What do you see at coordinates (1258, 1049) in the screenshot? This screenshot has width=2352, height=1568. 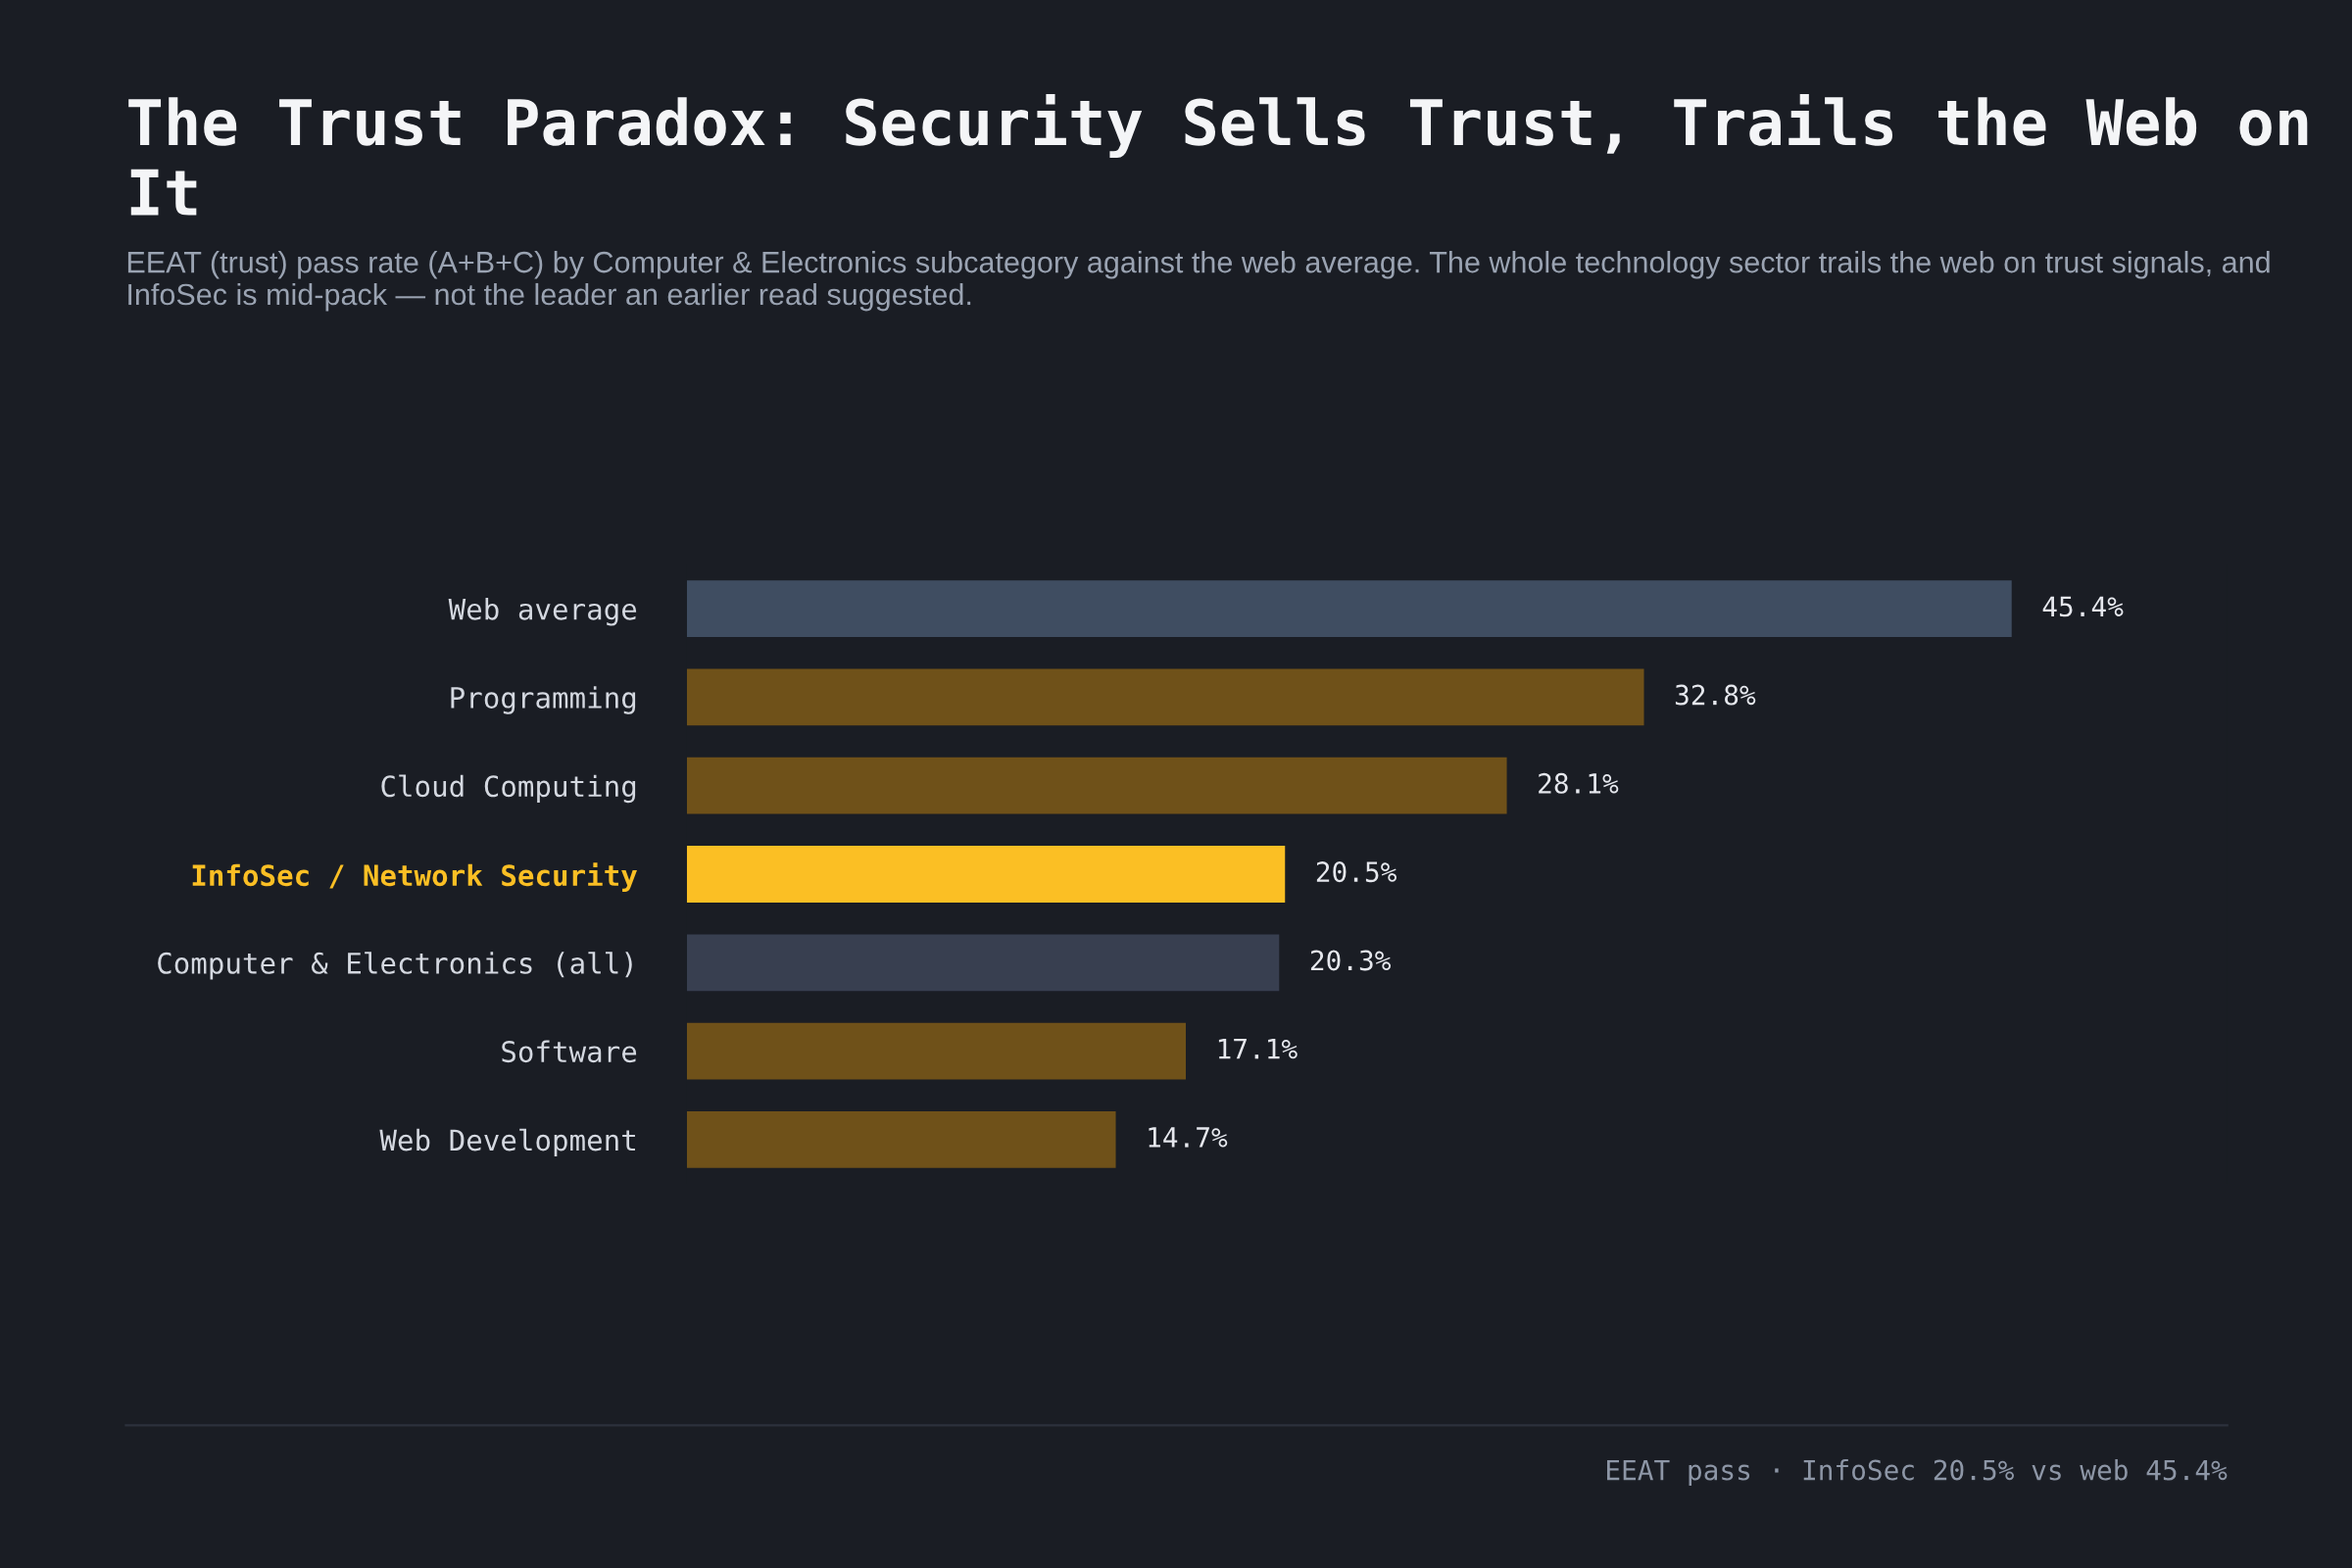 I see `data-label: 17.1%` at bounding box center [1258, 1049].